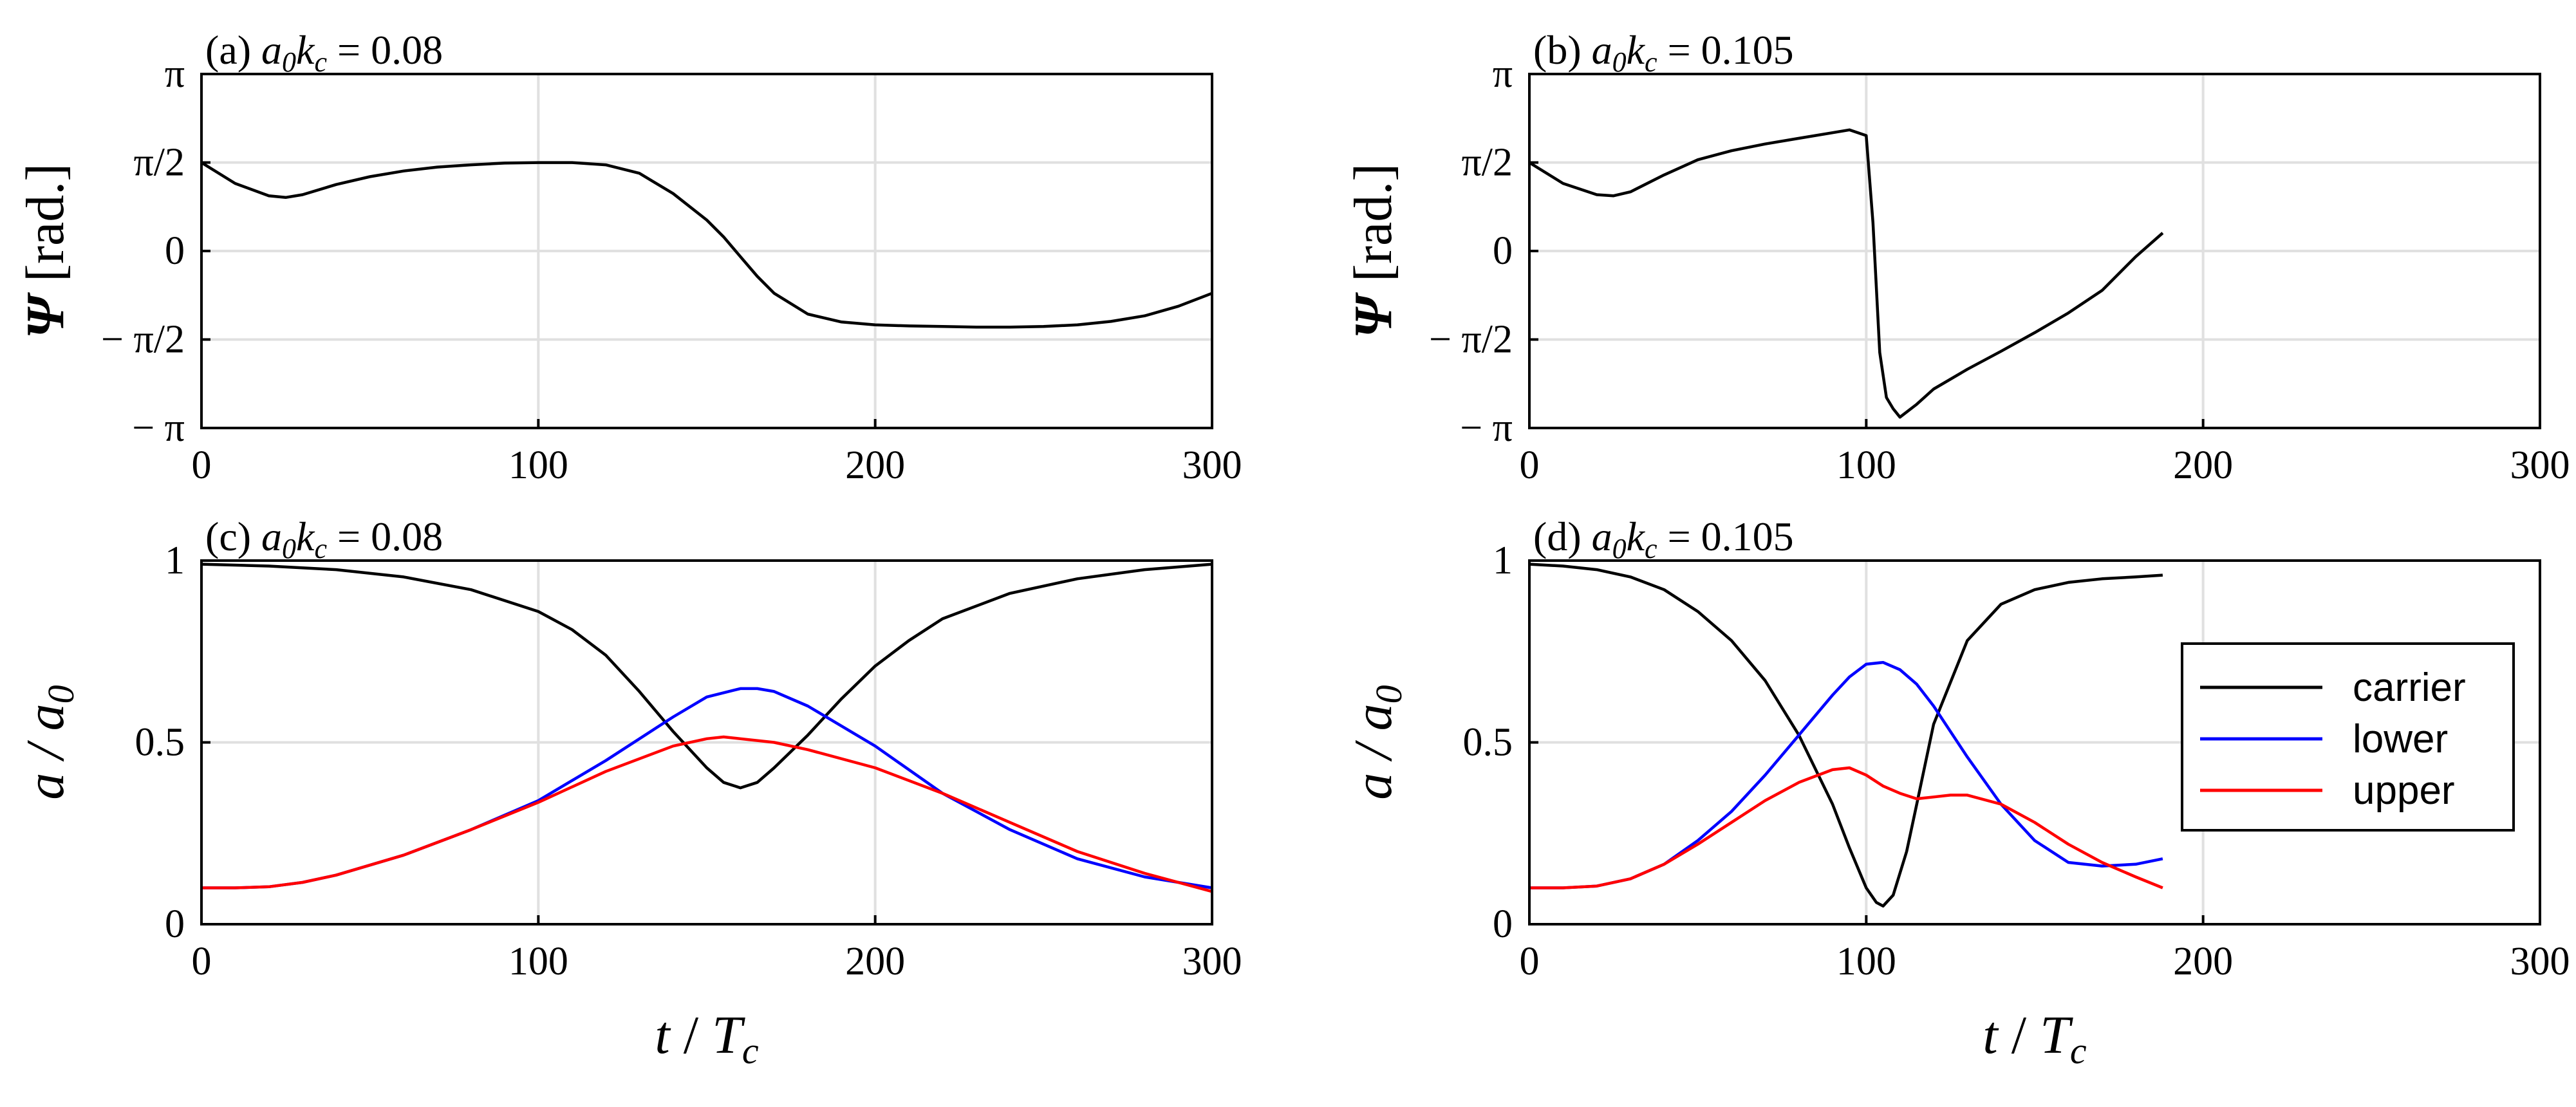 Image resolution: width=2576 pixels, height=1107 pixels. I want to click on legend-label-upper: upper, so click(2404, 790).